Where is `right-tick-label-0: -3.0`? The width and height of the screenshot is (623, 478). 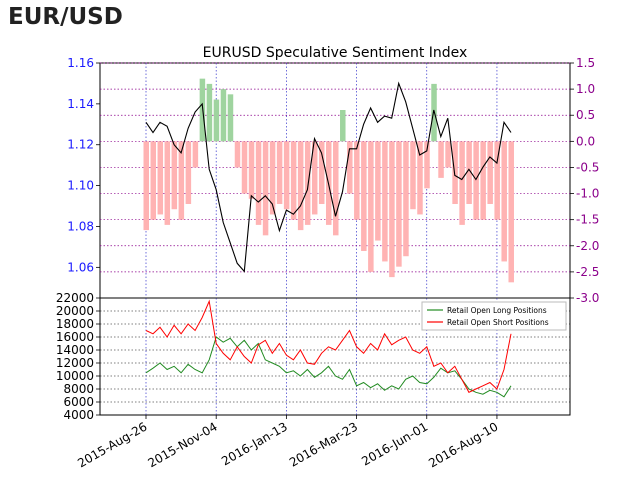
right-tick-label-0: -3.0 is located at coordinates (587, 298).